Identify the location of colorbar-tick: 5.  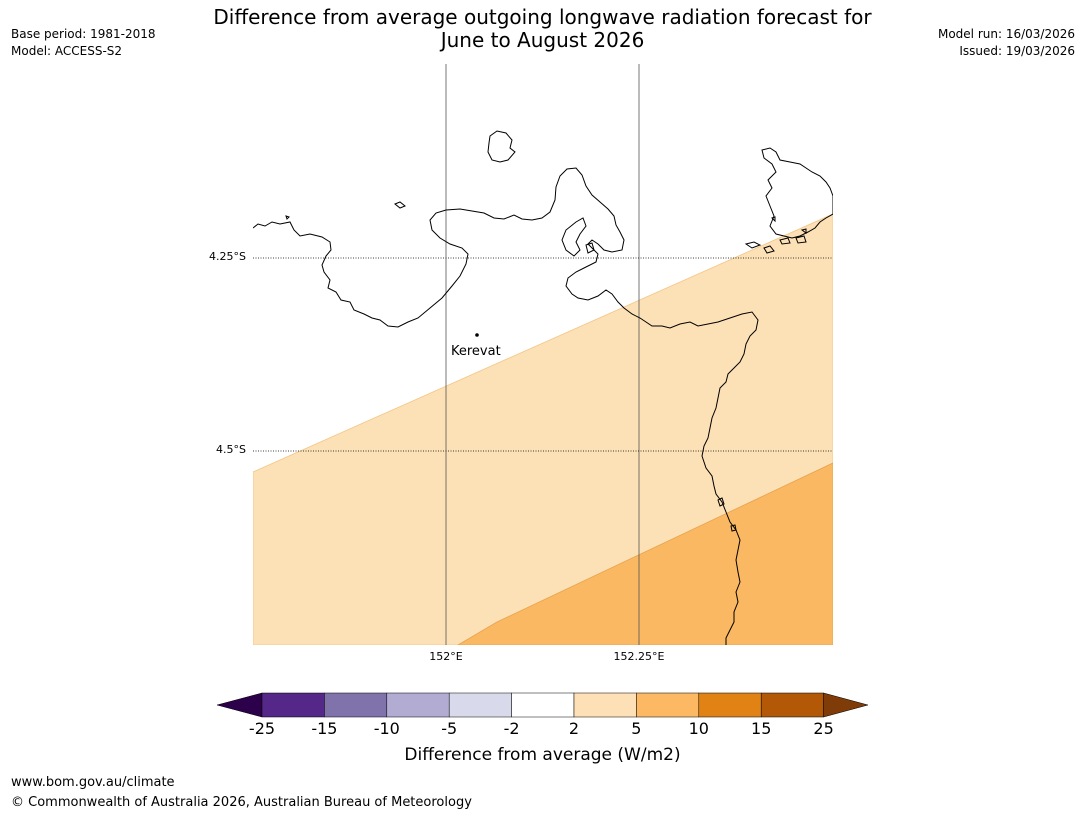
(636, 728).